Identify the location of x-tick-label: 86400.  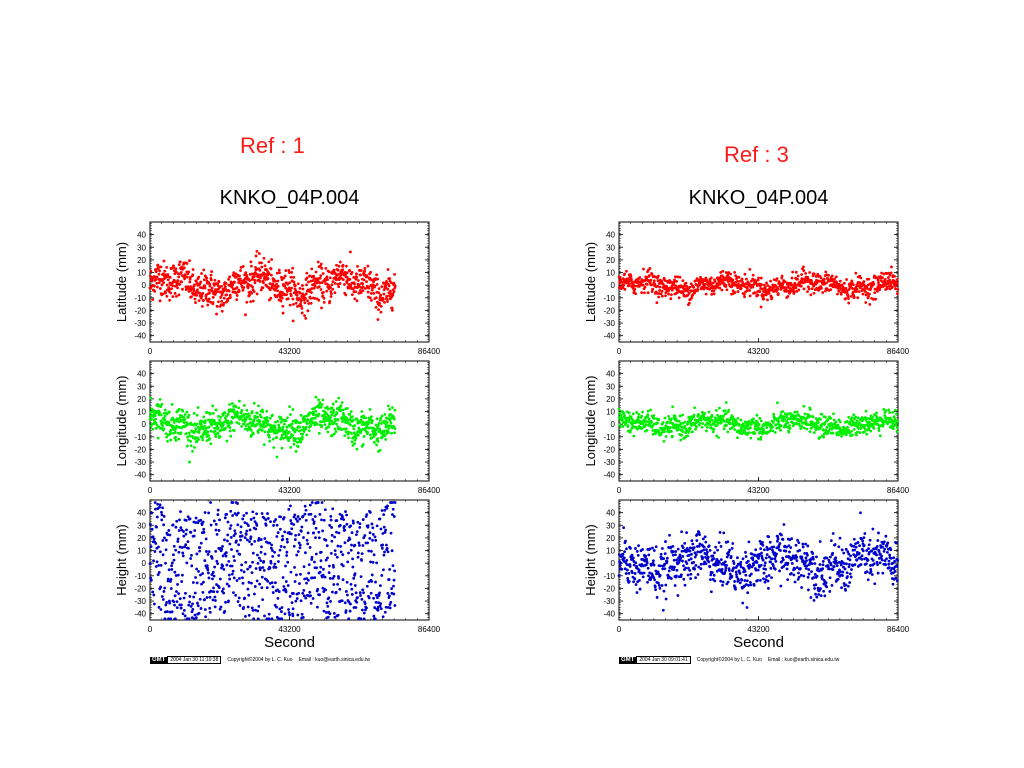
(898, 351).